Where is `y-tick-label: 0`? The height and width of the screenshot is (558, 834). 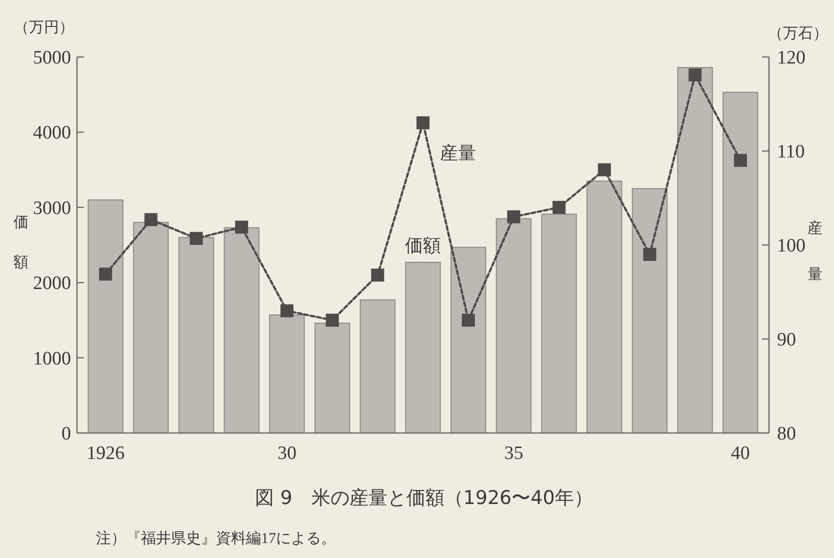 y-tick-label: 0 is located at coordinates (66, 434).